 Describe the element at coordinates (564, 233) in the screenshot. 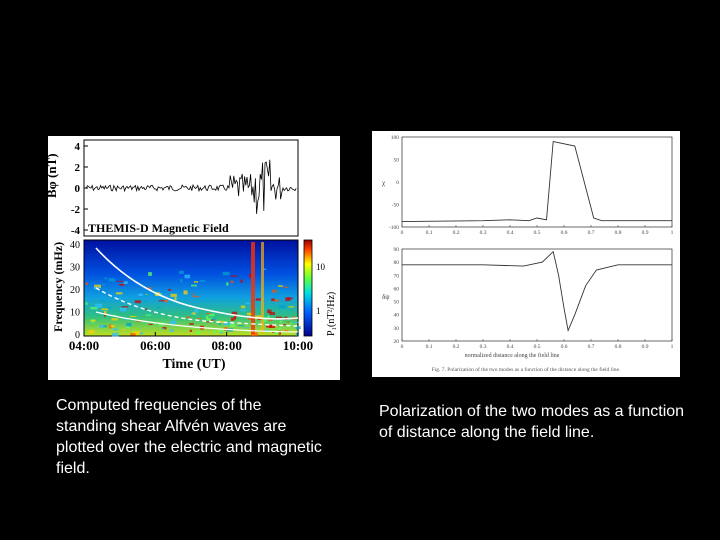

I see `chi-xtick: 0.6` at that location.